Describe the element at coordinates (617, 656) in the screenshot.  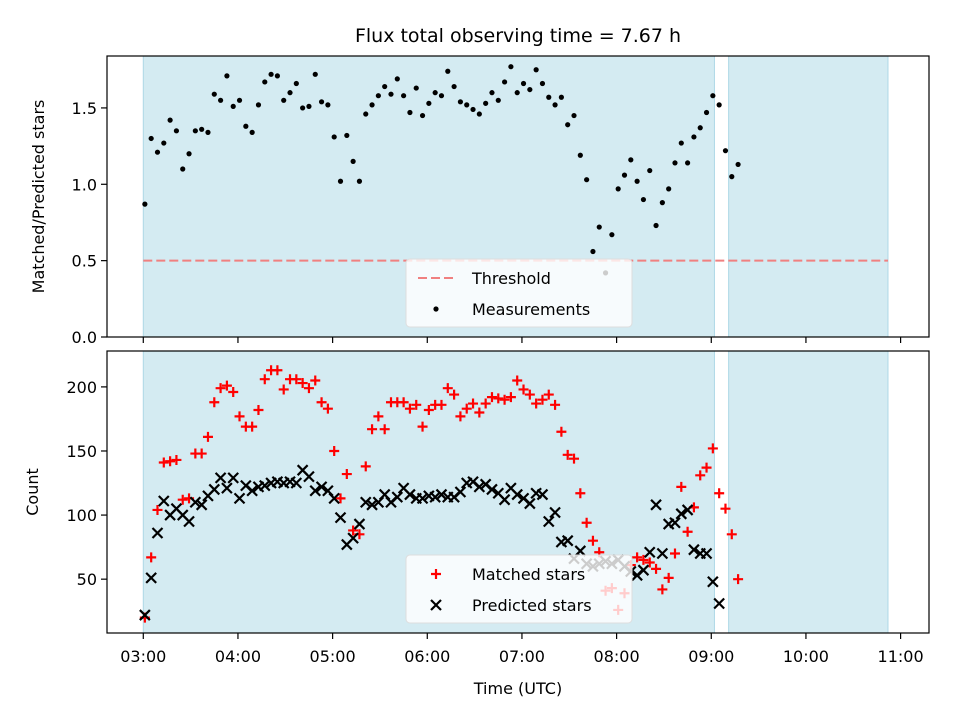
I see `x-tick-label: 08:00` at that location.